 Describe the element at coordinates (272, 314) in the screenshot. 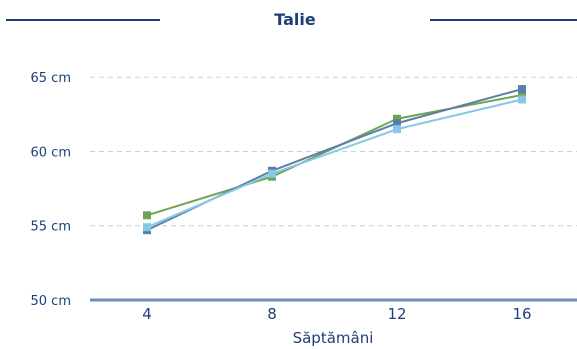

I see `x-tick-label: 8` at that location.